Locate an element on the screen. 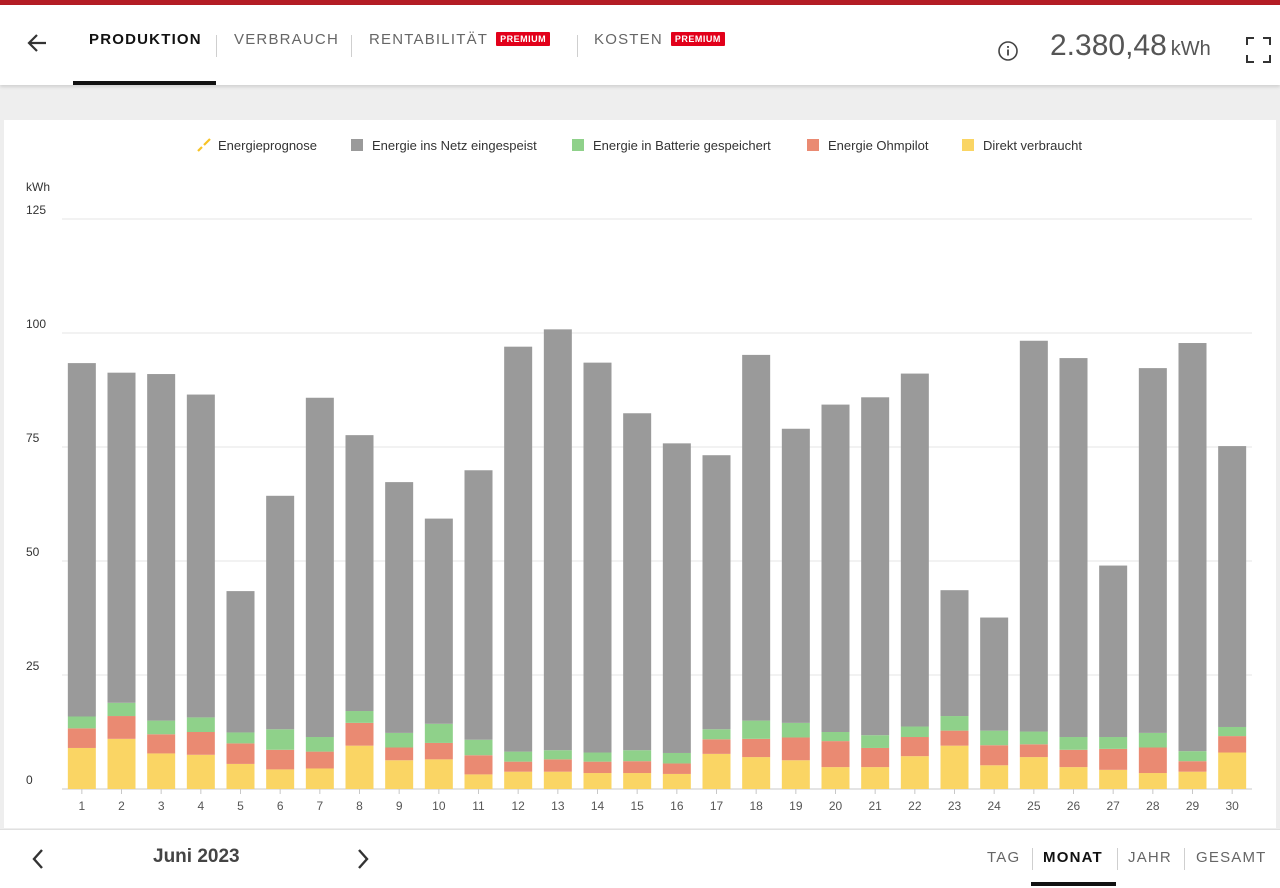 The height and width of the screenshot is (888, 1280). x-tick-label: 22 is located at coordinates (915, 806).